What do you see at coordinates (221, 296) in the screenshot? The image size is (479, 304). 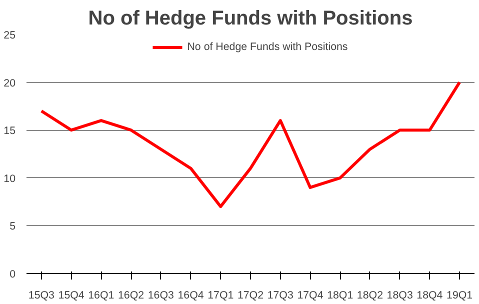 I see `x-tick-label: 17Q1` at bounding box center [221, 296].